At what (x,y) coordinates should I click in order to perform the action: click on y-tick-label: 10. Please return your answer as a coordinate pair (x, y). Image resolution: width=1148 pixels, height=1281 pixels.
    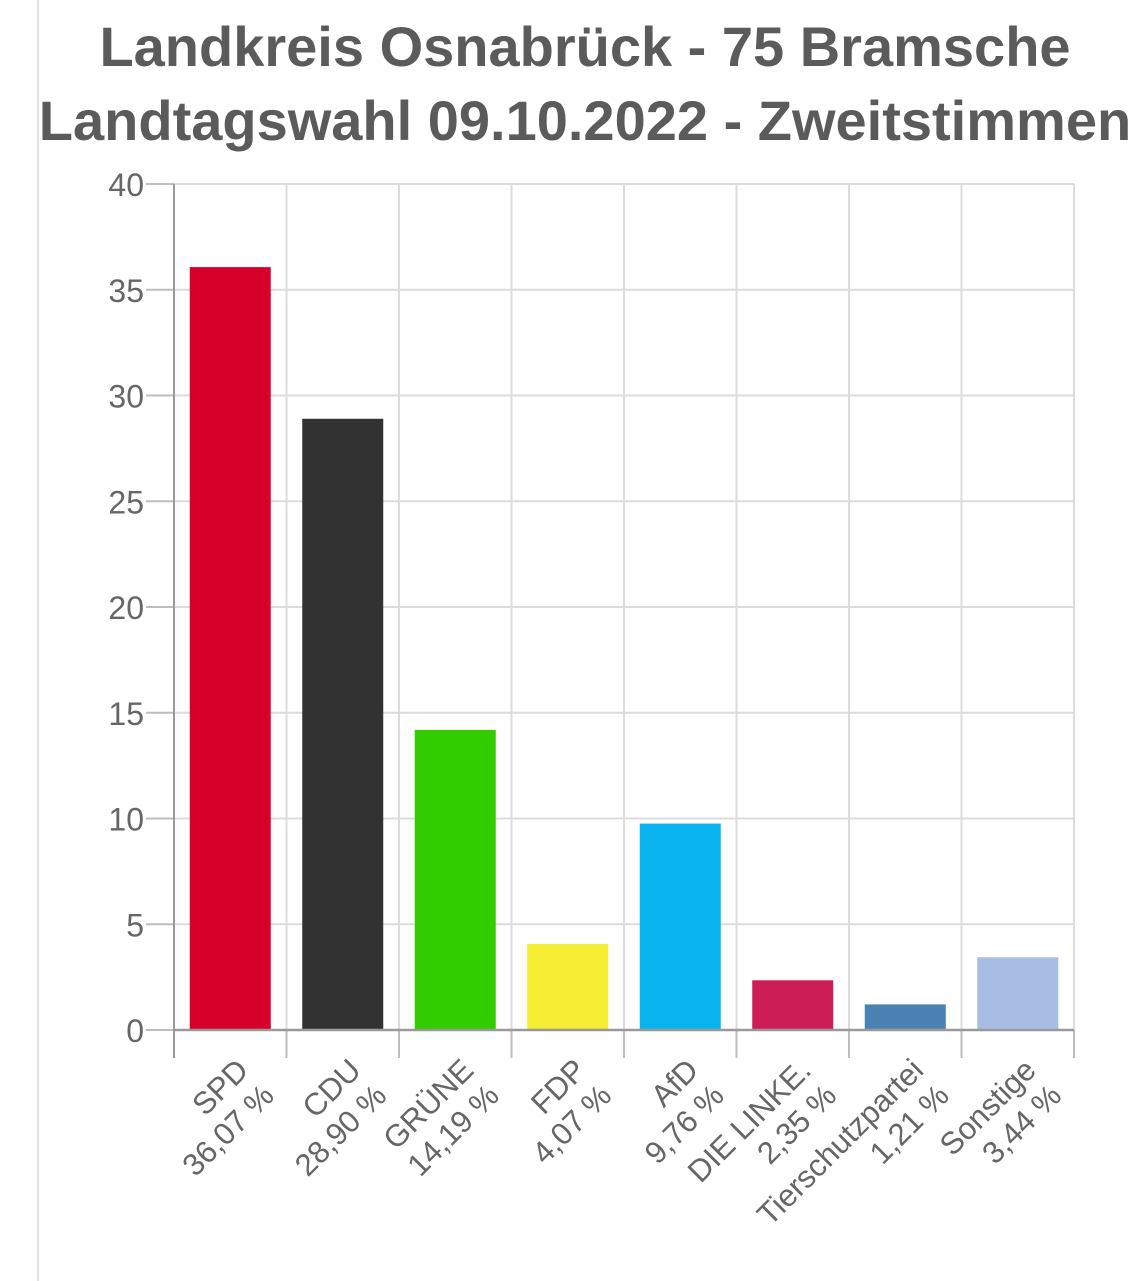
    Looking at the image, I should click on (126, 820).